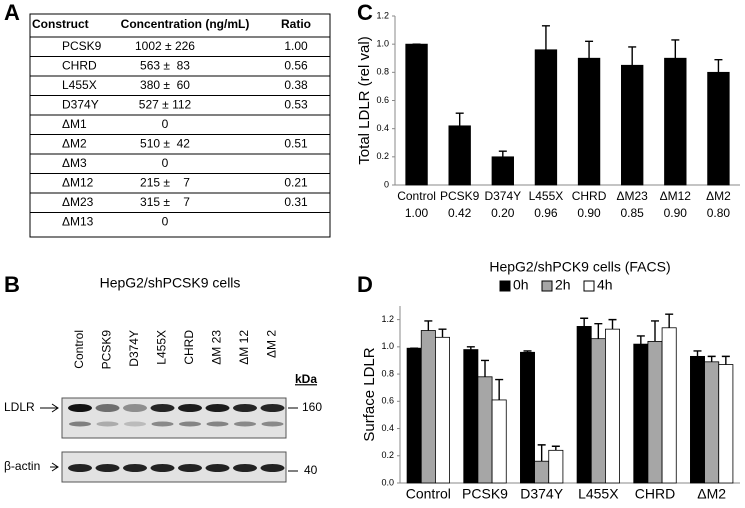  Describe the element at coordinates (134, 348) in the screenshot. I see `lane-label: D374Y` at that location.